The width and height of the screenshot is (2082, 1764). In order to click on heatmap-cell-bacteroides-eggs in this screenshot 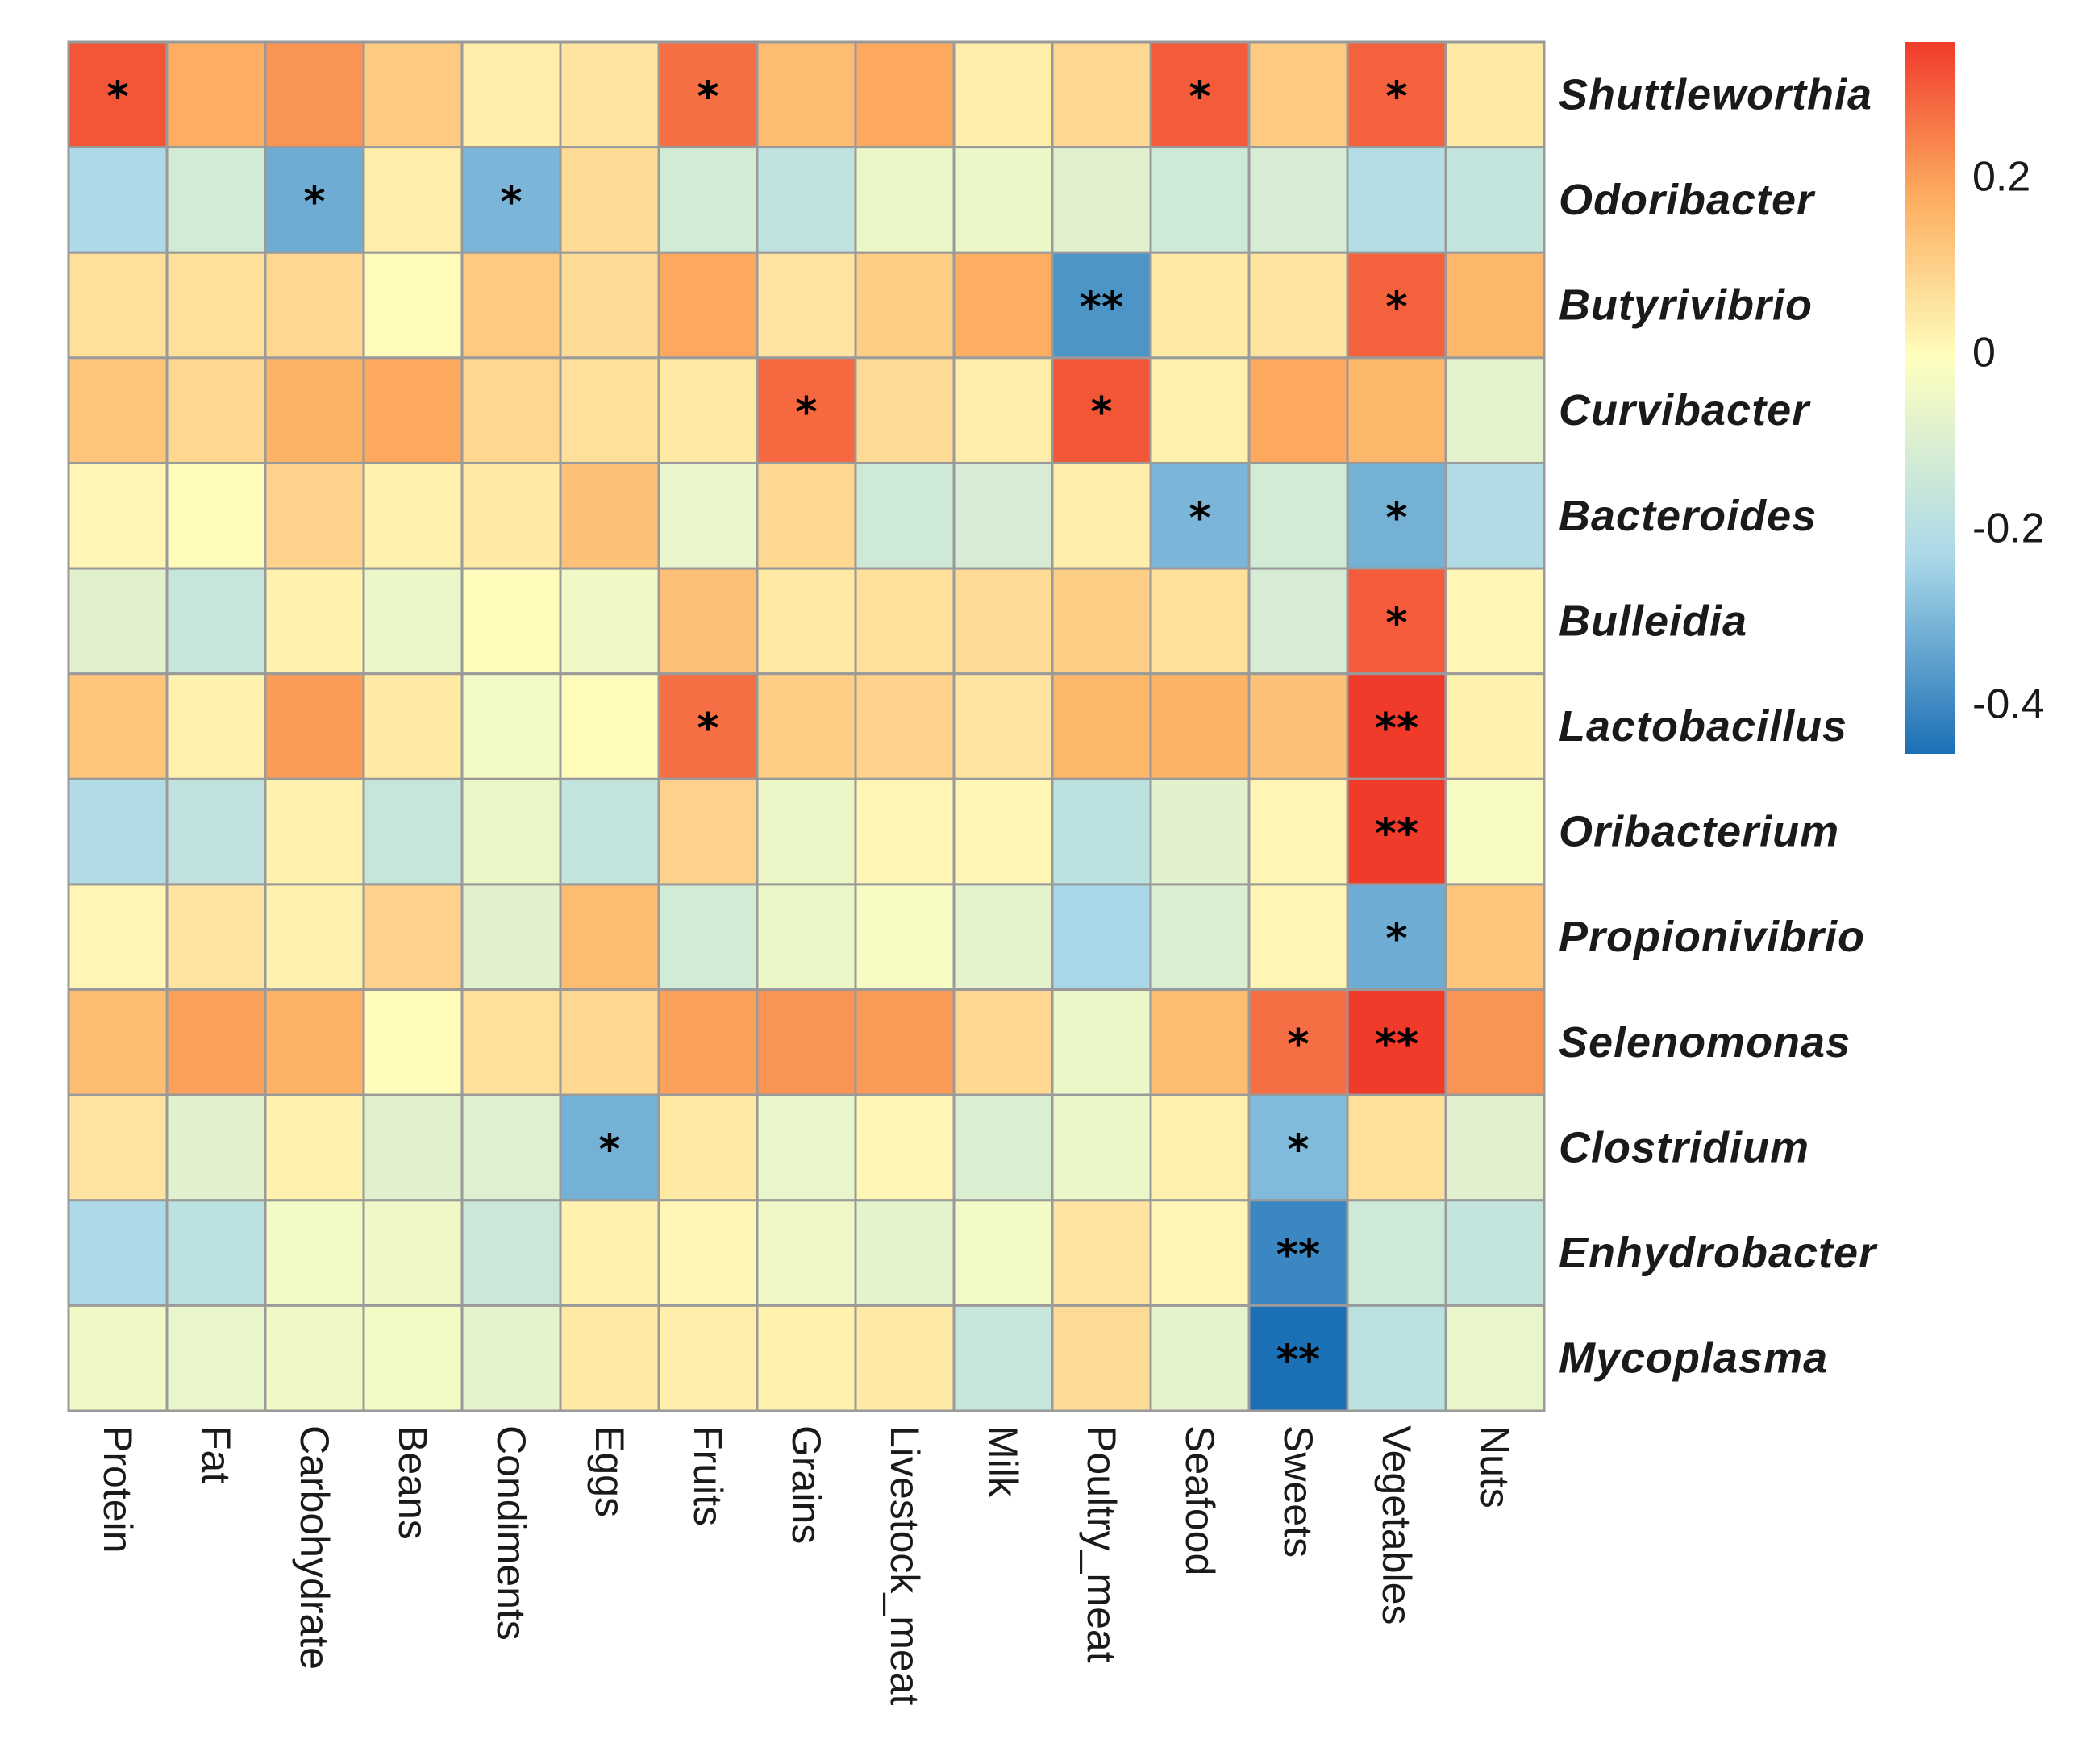, I will do `click(609, 515)`.